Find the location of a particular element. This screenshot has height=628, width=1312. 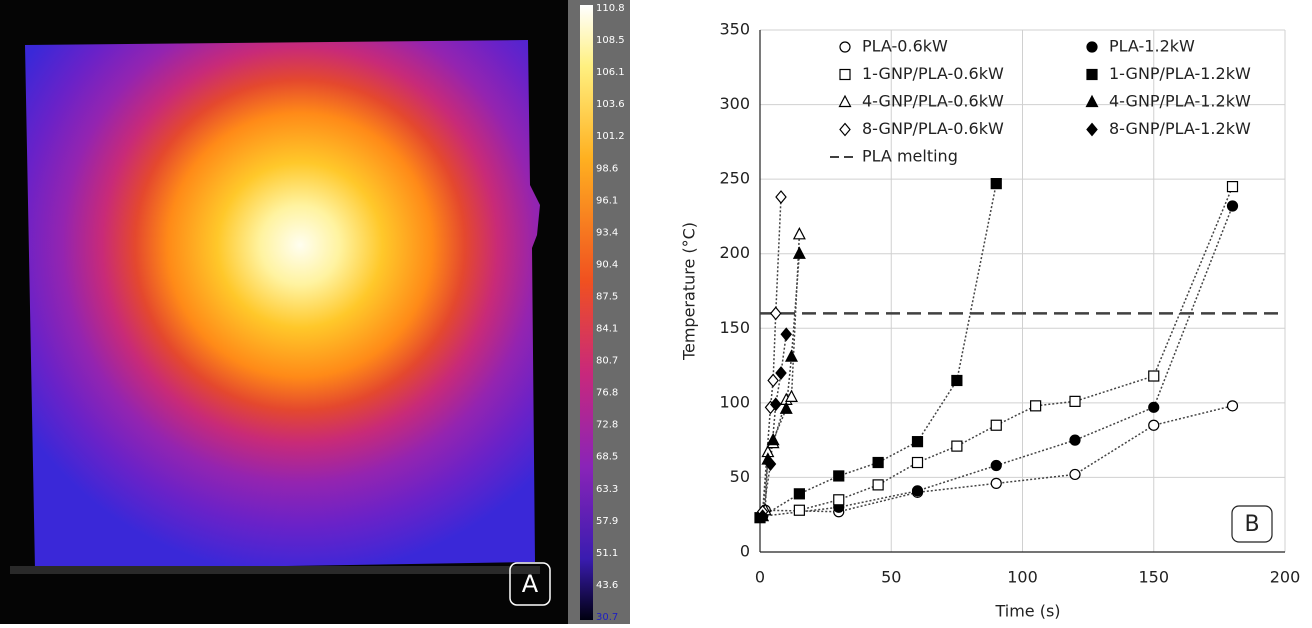

x-tick-label: 0 is located at coordinates (760, 577).